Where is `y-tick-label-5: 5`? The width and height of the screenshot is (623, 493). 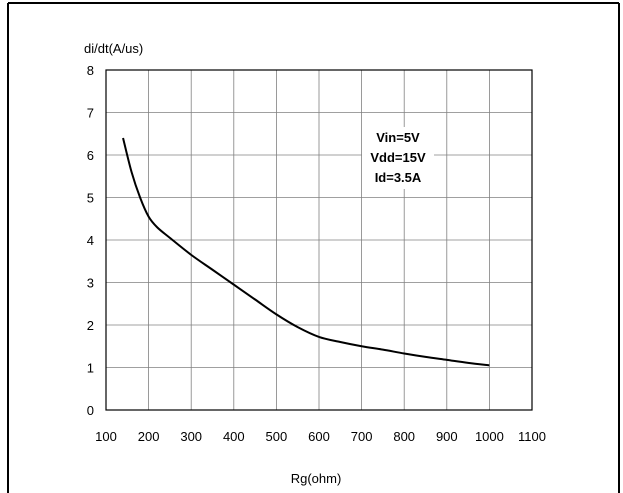 y-tick-label-5: 5 is located at coordinates (90, 198).